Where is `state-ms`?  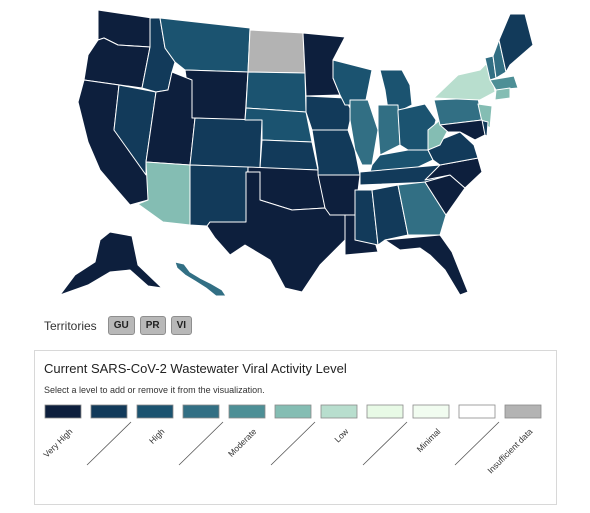 state-ms is located at coordinates (366, 217).